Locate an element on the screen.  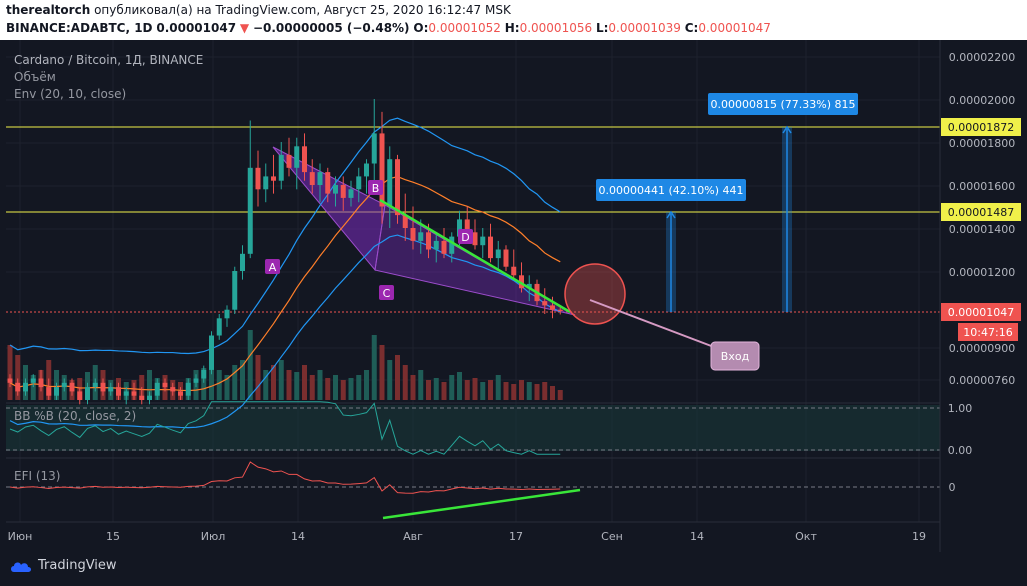
price-tick-label: 0.00001600 is located at coordinates (982, 186).